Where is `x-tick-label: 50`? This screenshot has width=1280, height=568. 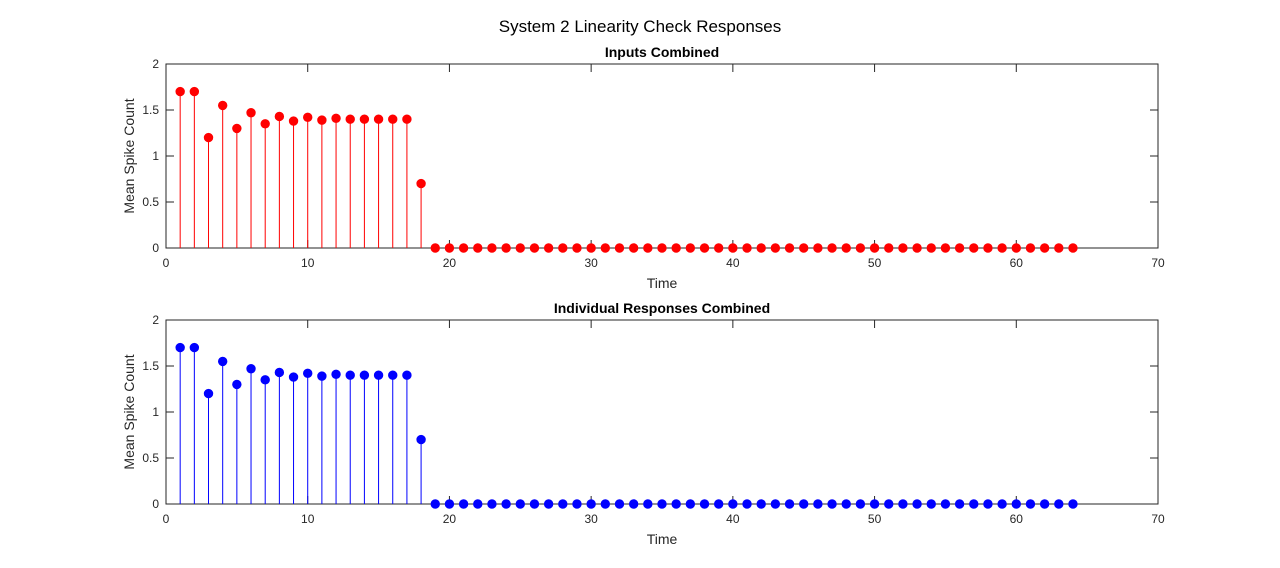 x-tick-label: 50 is located at coordinates (875, 263).